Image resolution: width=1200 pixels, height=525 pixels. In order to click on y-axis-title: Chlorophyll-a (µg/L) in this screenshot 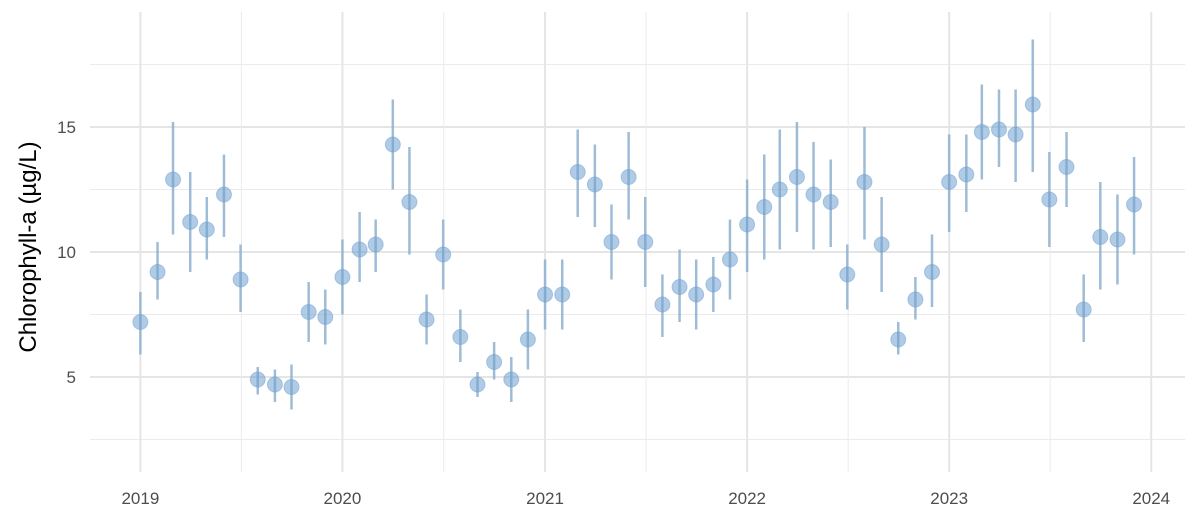, I will do `click(28, 246)`.